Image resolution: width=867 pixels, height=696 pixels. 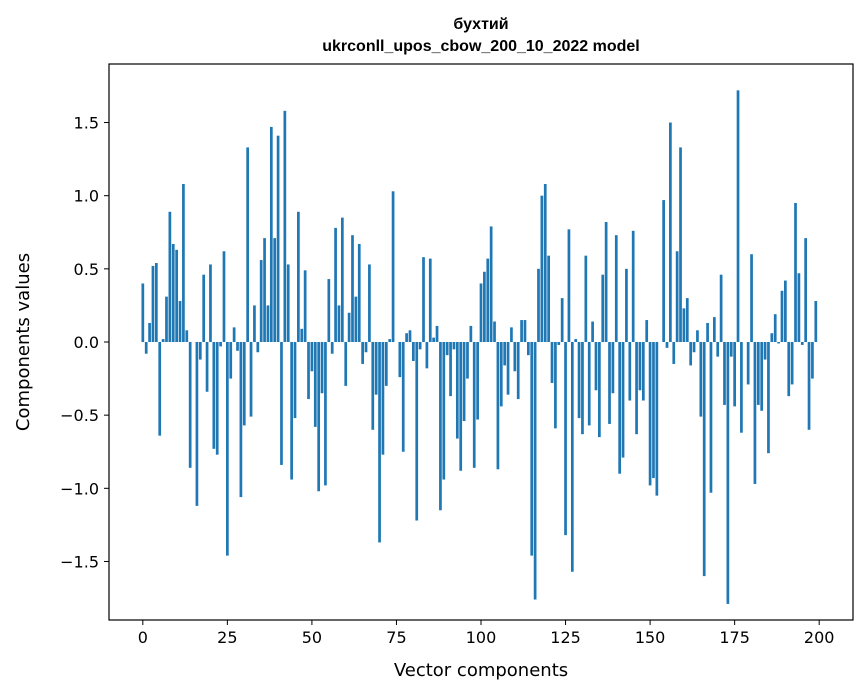 I want to click on x-tick-label: 200, so click(x=819, y=637).